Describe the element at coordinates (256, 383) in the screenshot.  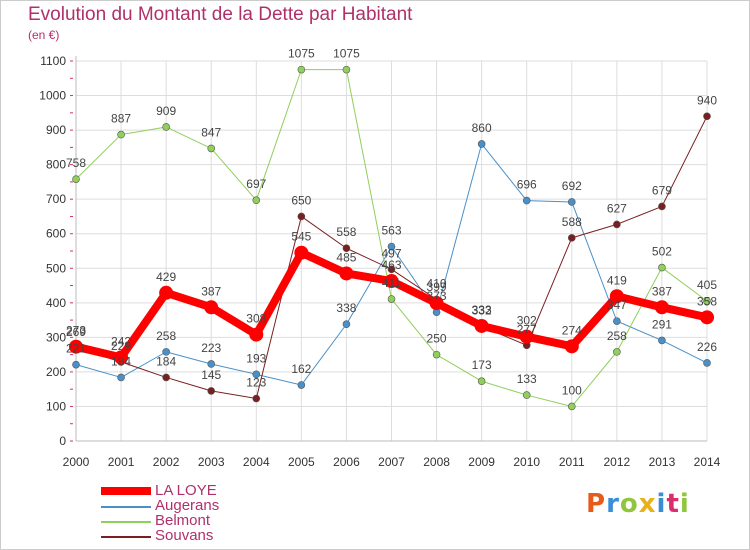
I see `data-label-souvans: 123` at that location.